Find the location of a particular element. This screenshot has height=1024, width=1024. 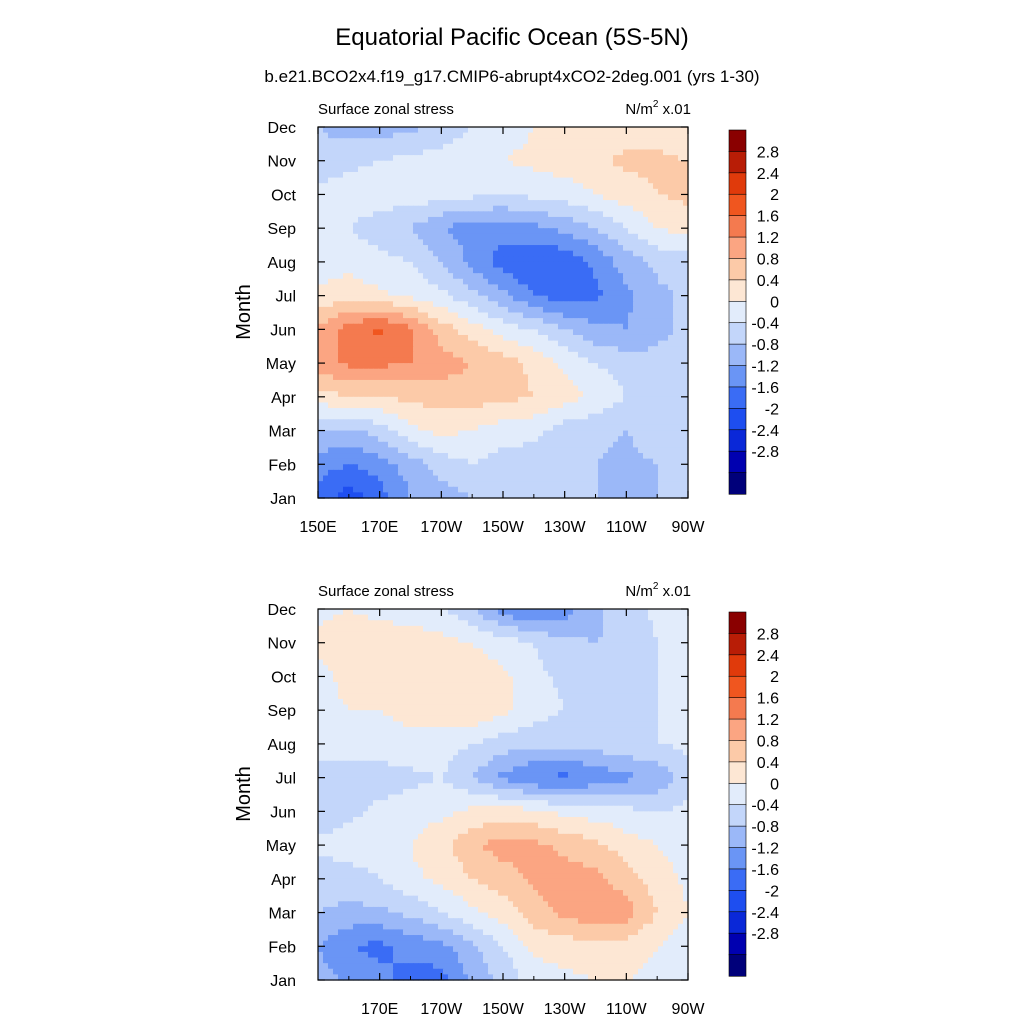

colorbar-box is located at coordinates (737, 440).